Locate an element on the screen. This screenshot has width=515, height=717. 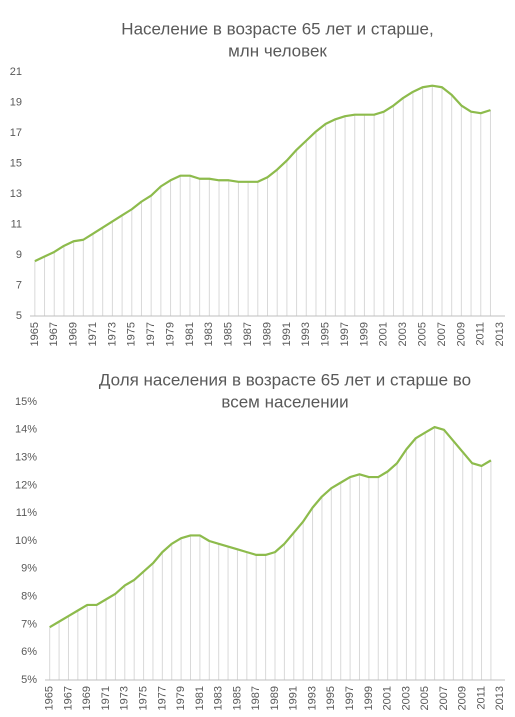
y-tick-label: 12% is located at coordinates (26, 485).